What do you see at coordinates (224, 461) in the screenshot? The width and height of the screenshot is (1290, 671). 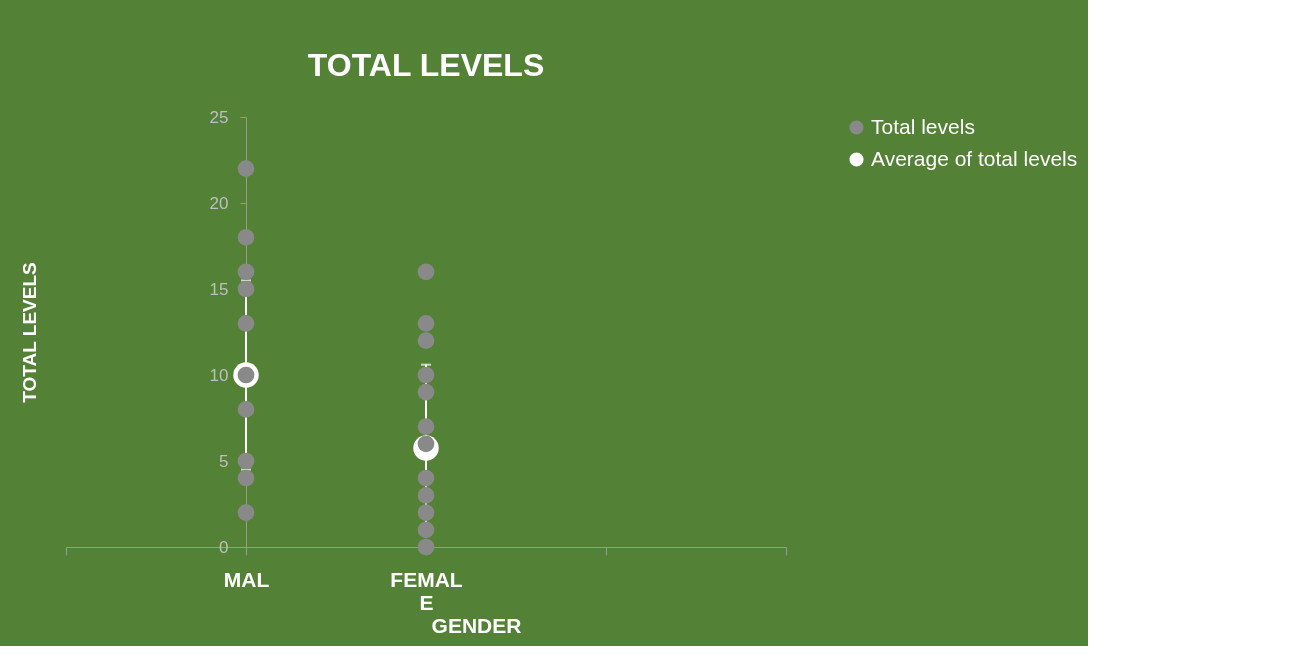 I see `y-tick-label: 5` at bounding box center [224, 461].